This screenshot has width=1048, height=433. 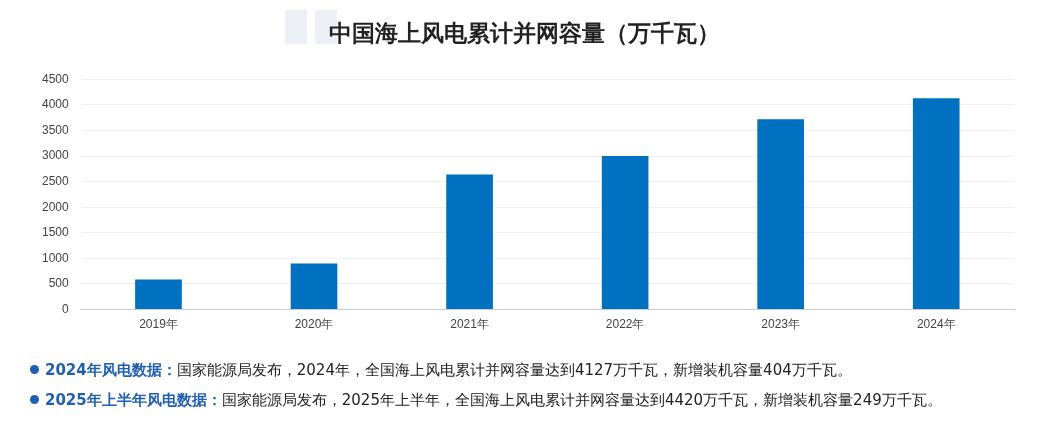 What do you see at coordinates (55, 180) in the screenshot?
I see `y-tick-label: 2500` at bounding box center [55, 180].